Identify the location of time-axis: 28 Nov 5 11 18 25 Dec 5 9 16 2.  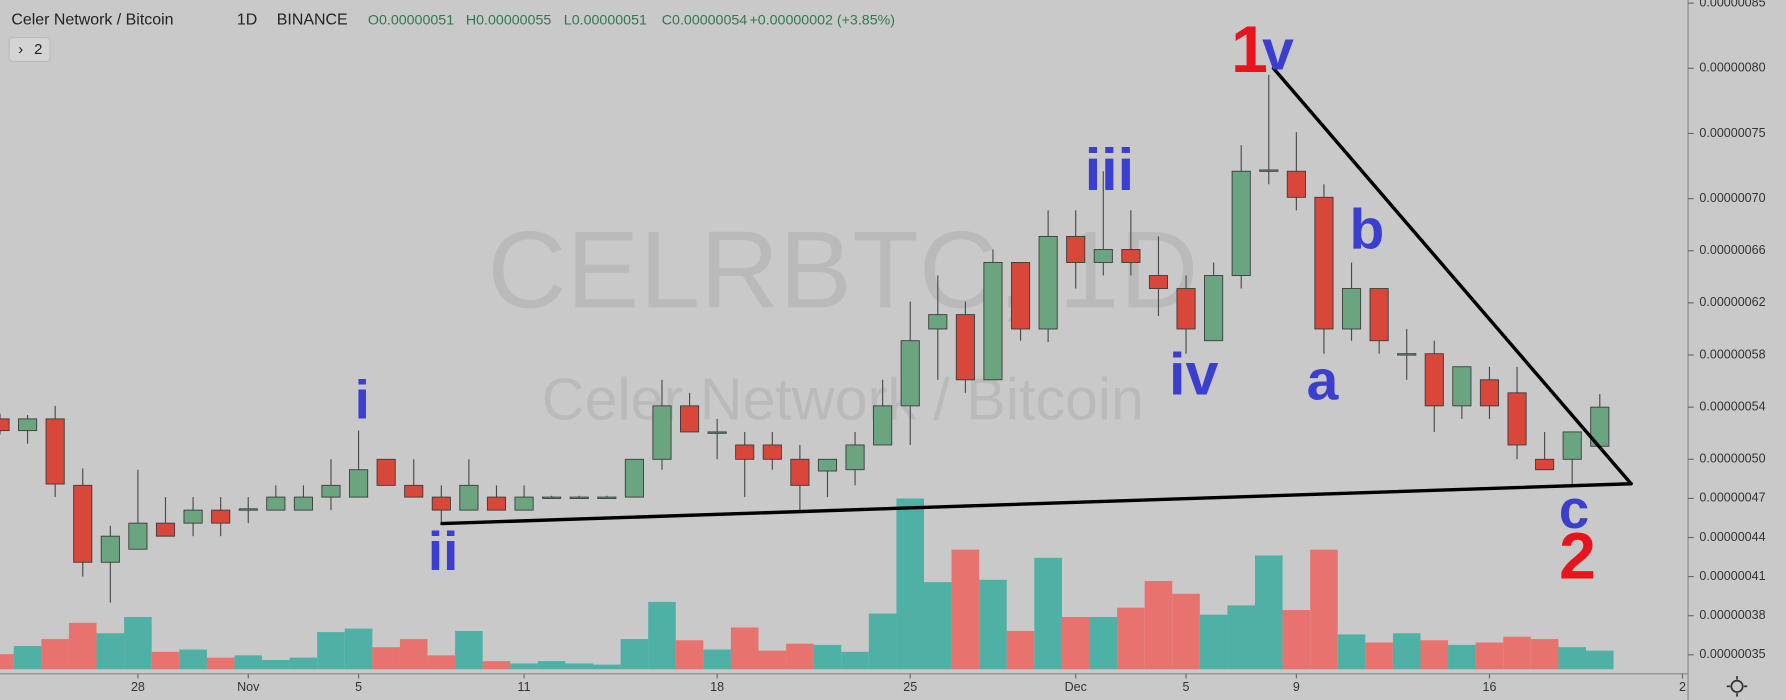
(908, 683).